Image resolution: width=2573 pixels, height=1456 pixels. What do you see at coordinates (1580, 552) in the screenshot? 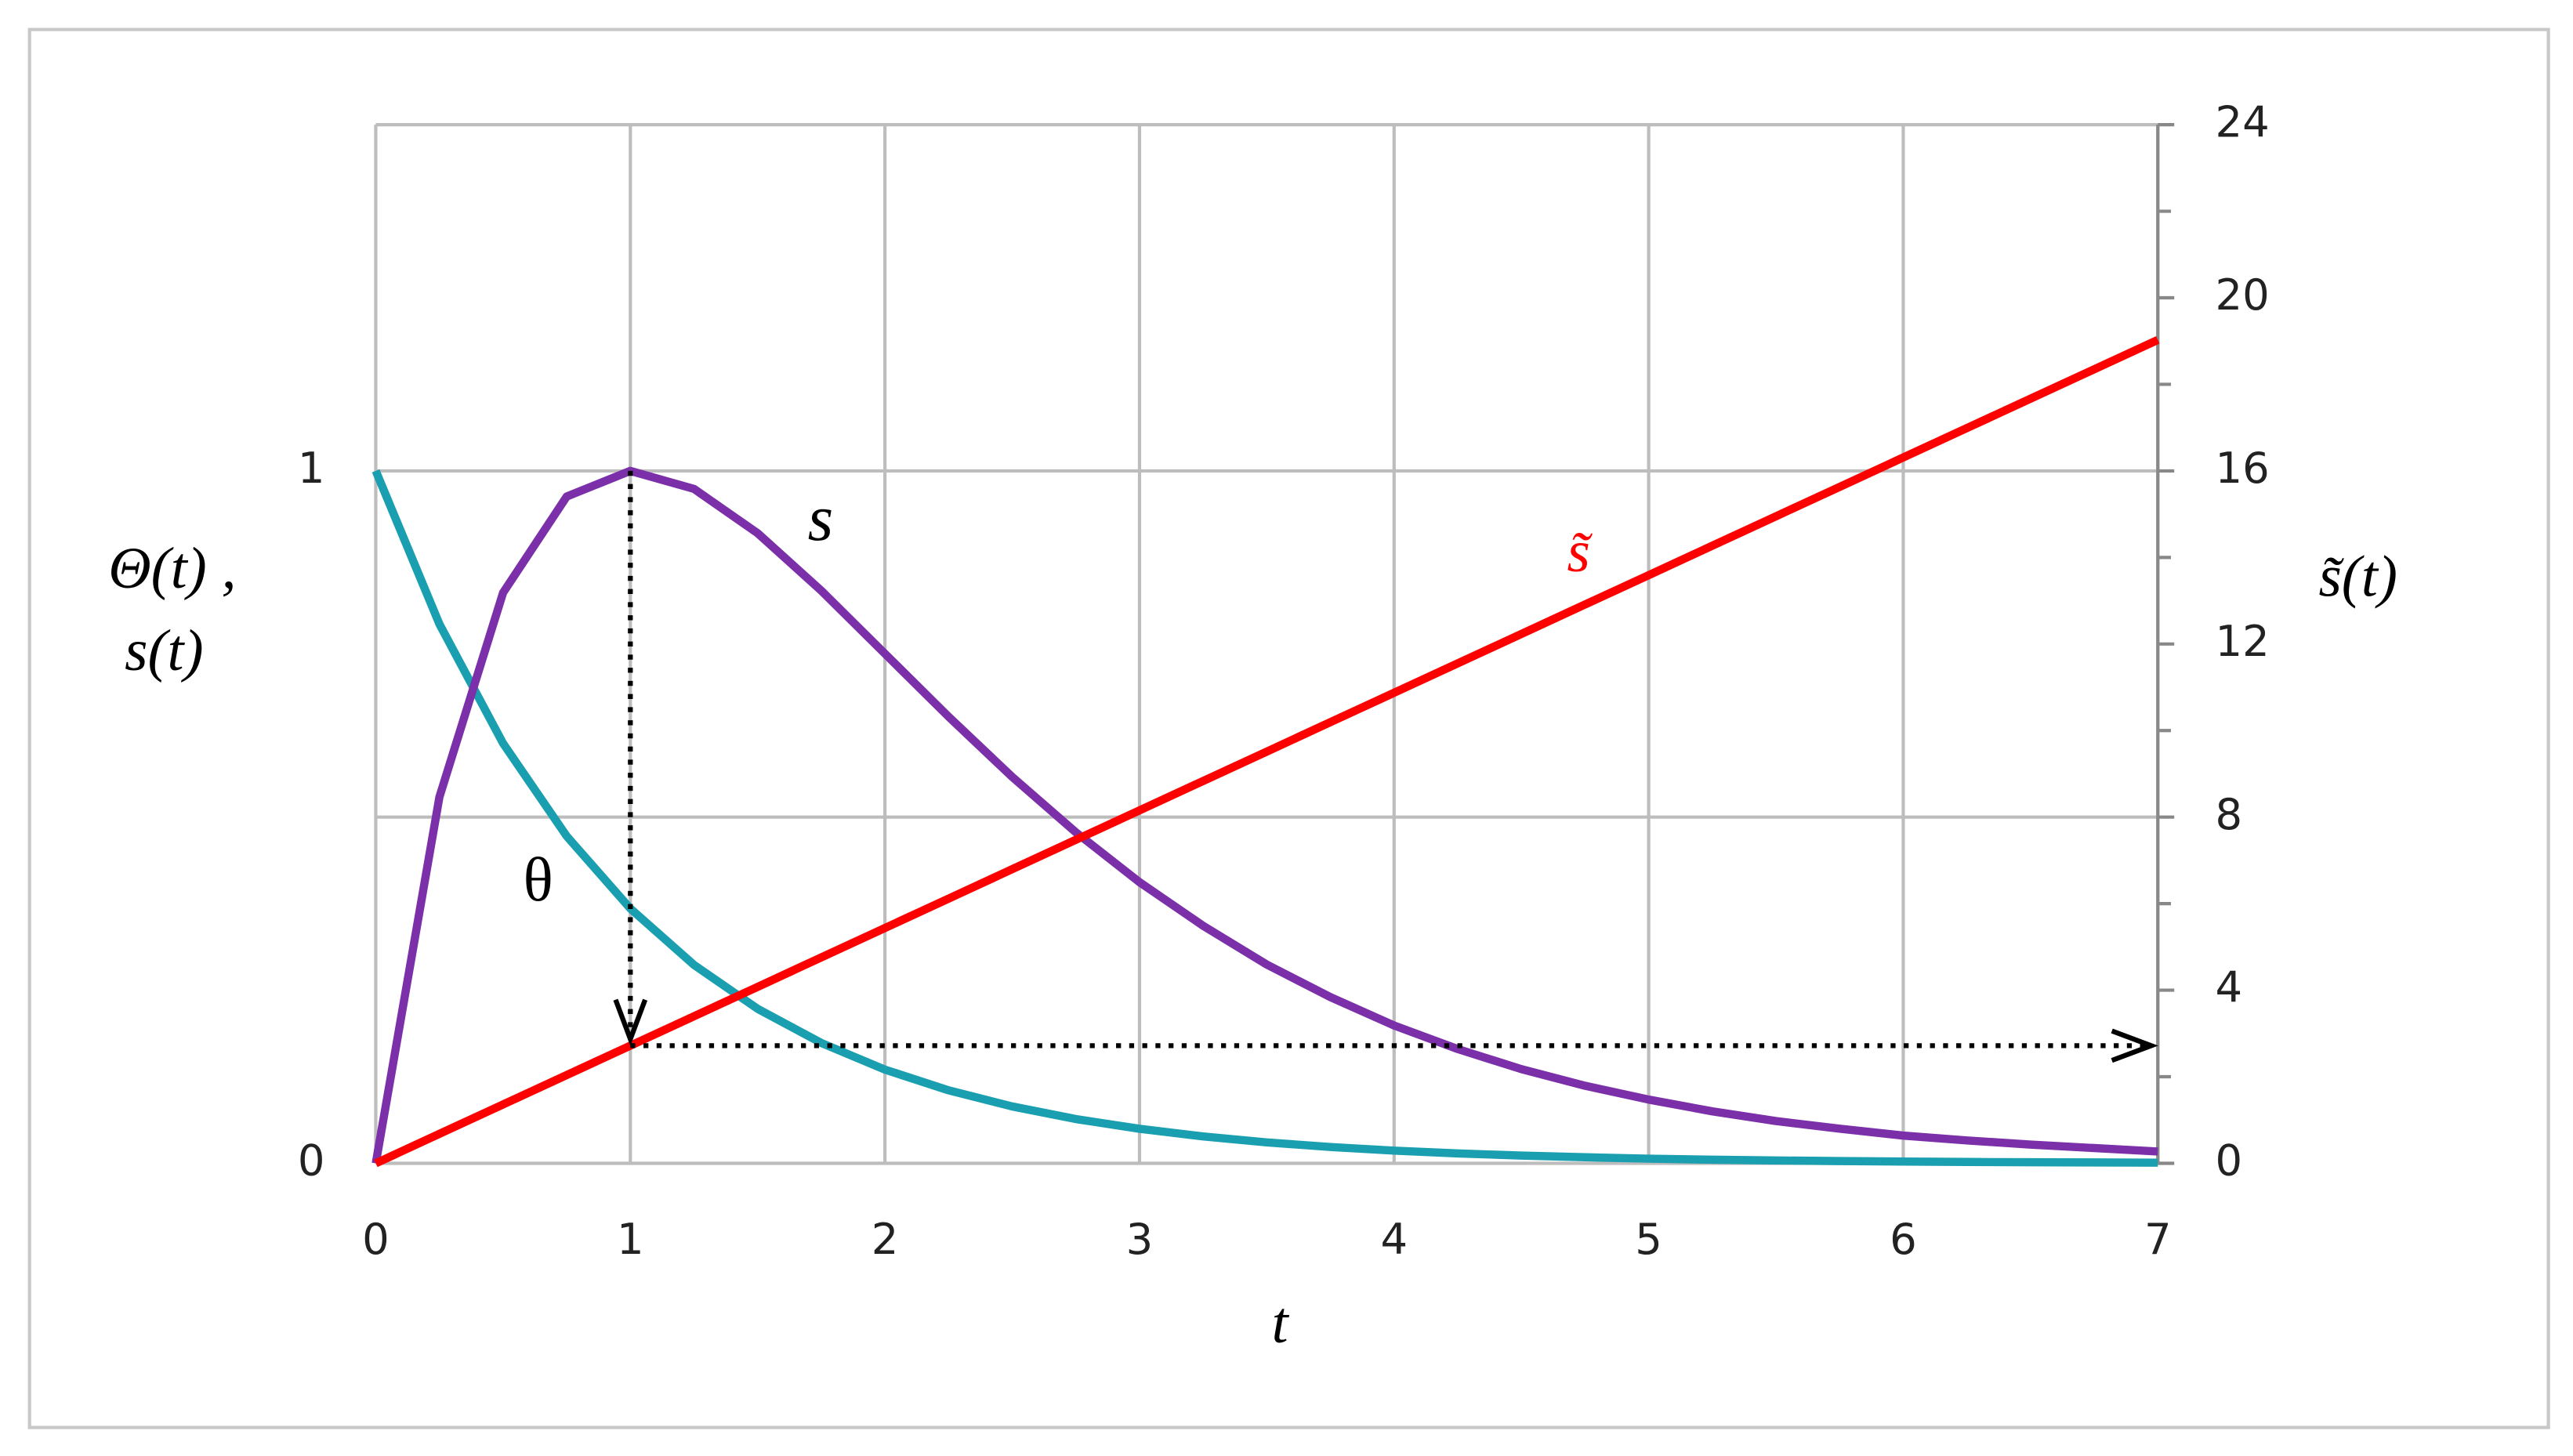
I see `series-label: s̃` at bounding box center [1580, 552].